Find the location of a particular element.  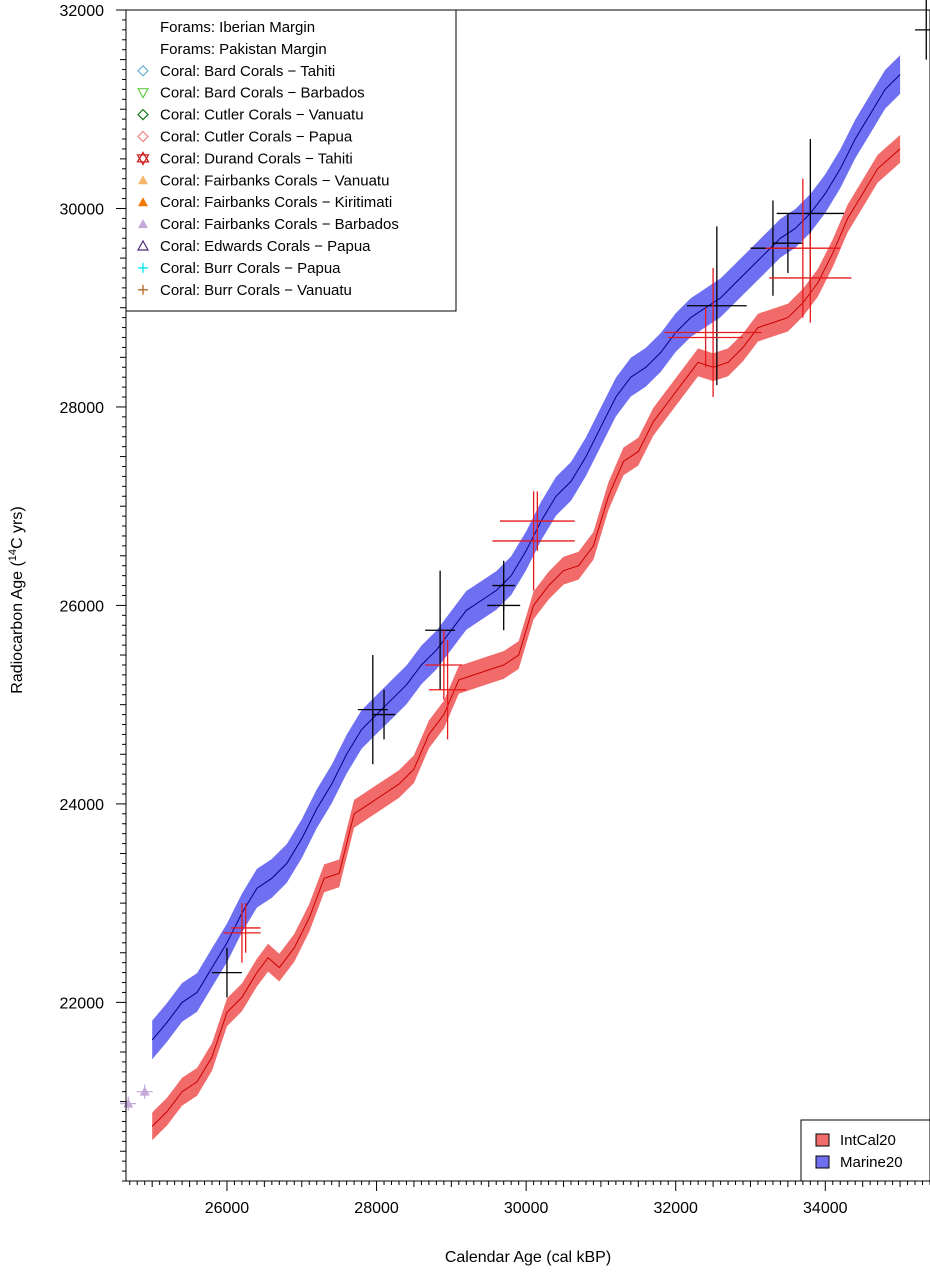

x-tick-label-34000: 34000 is located at coordinates (825, 1208).